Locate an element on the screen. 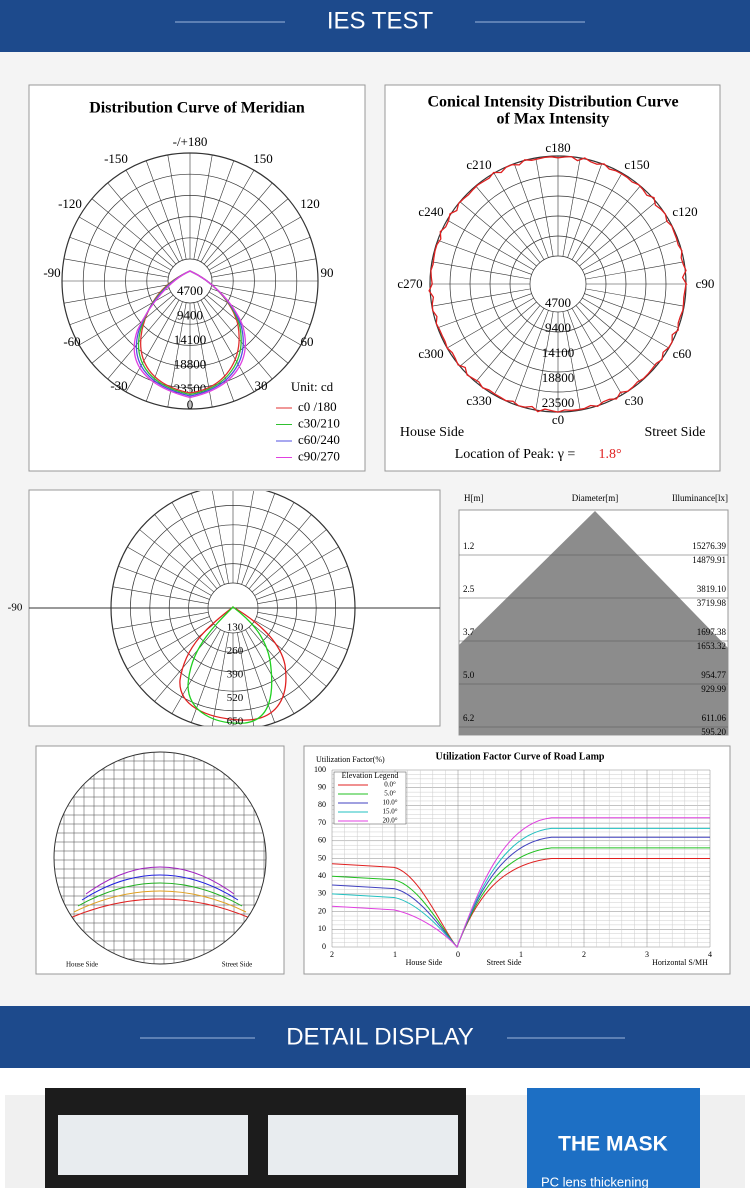 Image resolution: width=750 pixels, height=1188 pixels. label: 595.20 is located at coordinates (713, 732).